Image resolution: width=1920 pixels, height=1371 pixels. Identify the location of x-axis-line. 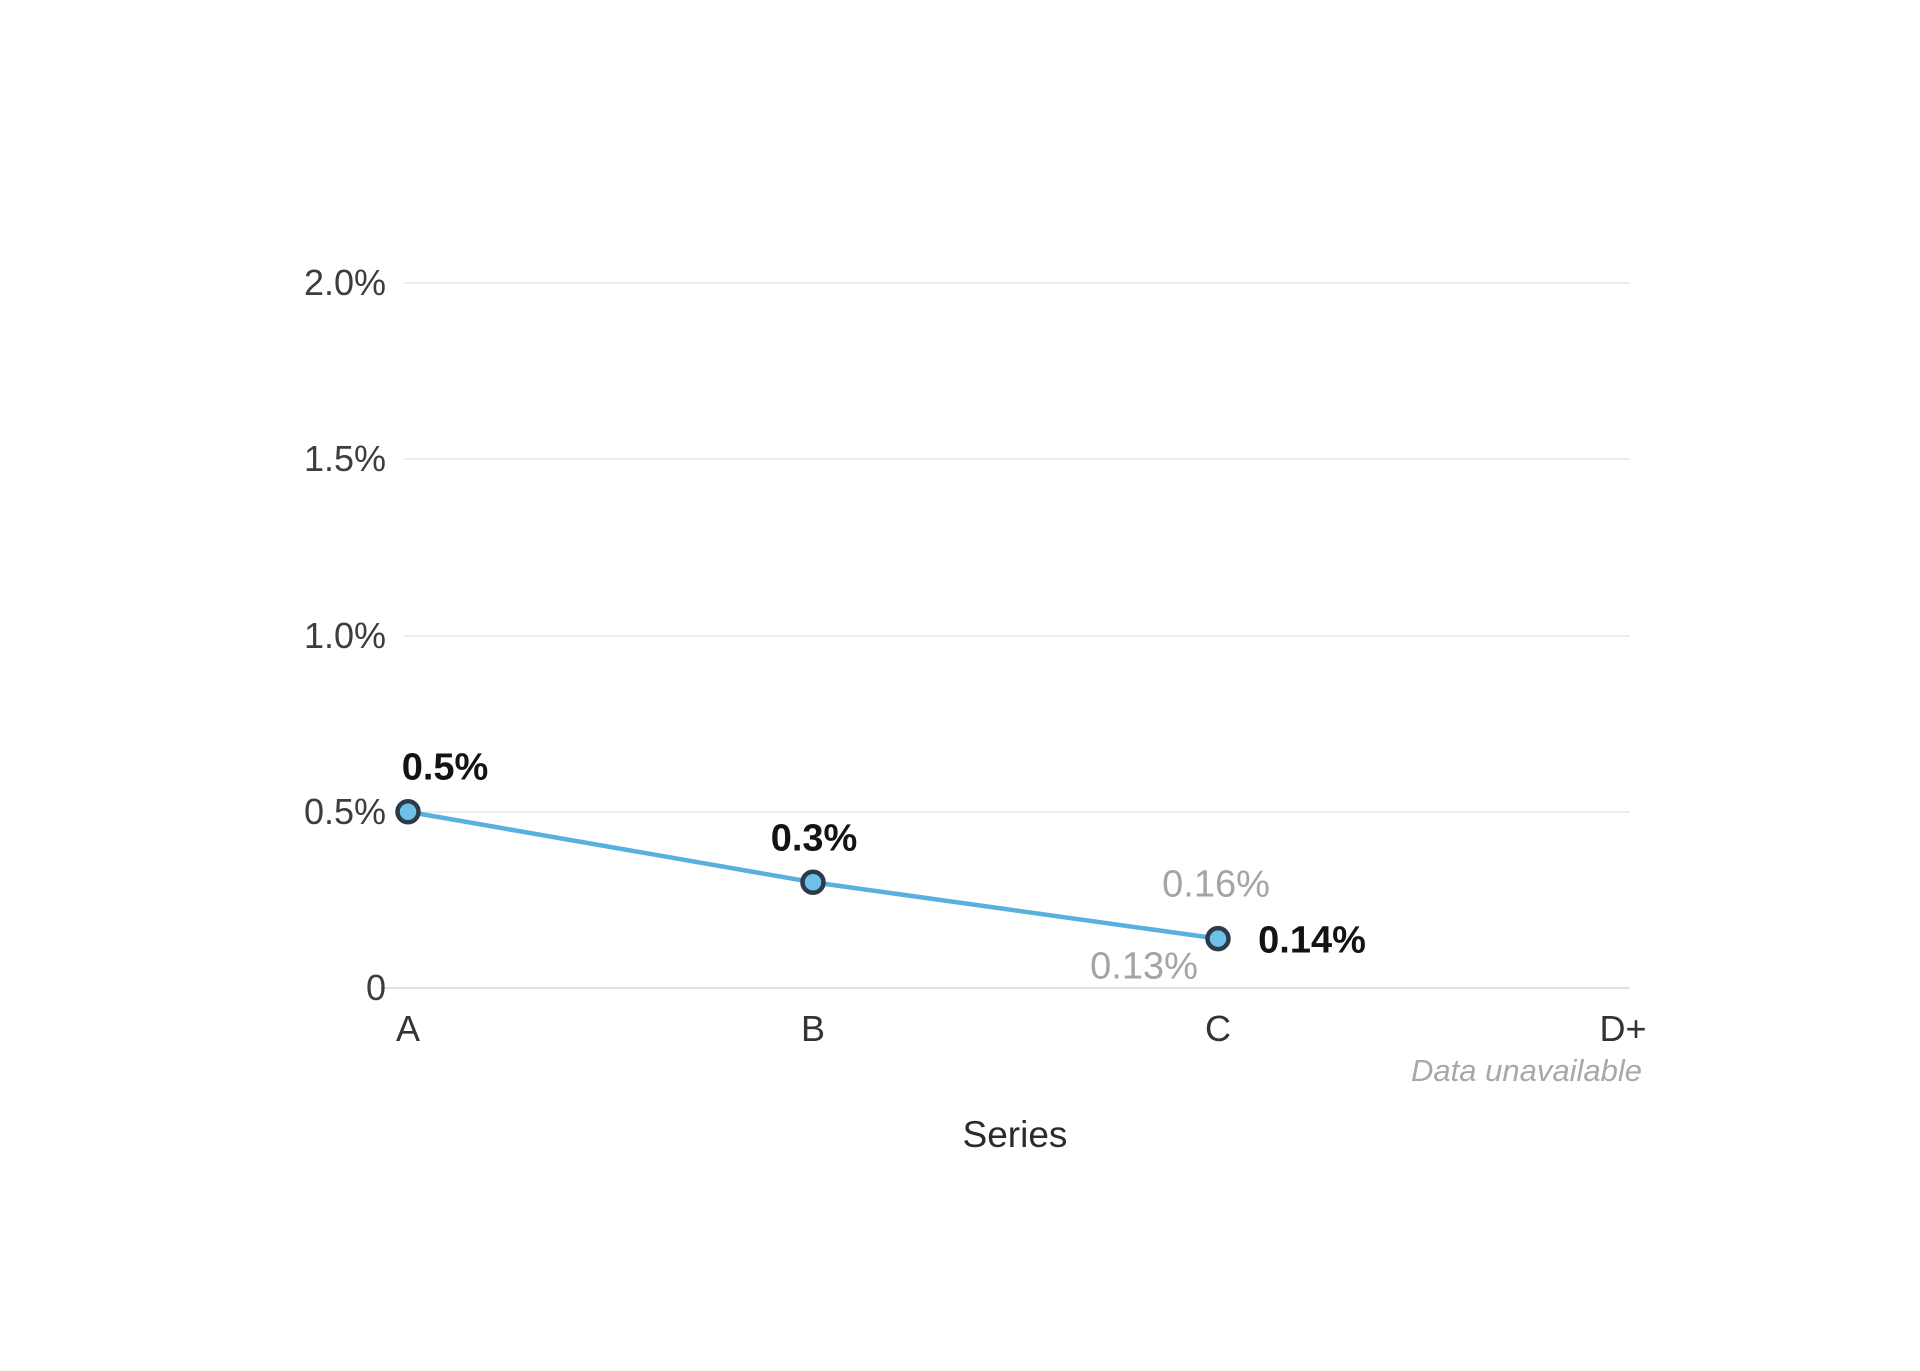
(1005, 988).